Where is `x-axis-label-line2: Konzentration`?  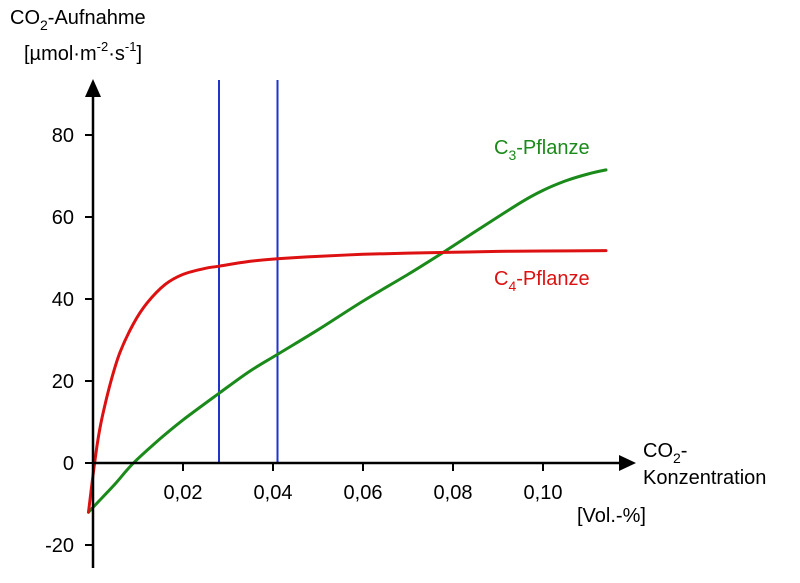 x-axis-label-line2: Konzentration is located at coordinates (704, 478).